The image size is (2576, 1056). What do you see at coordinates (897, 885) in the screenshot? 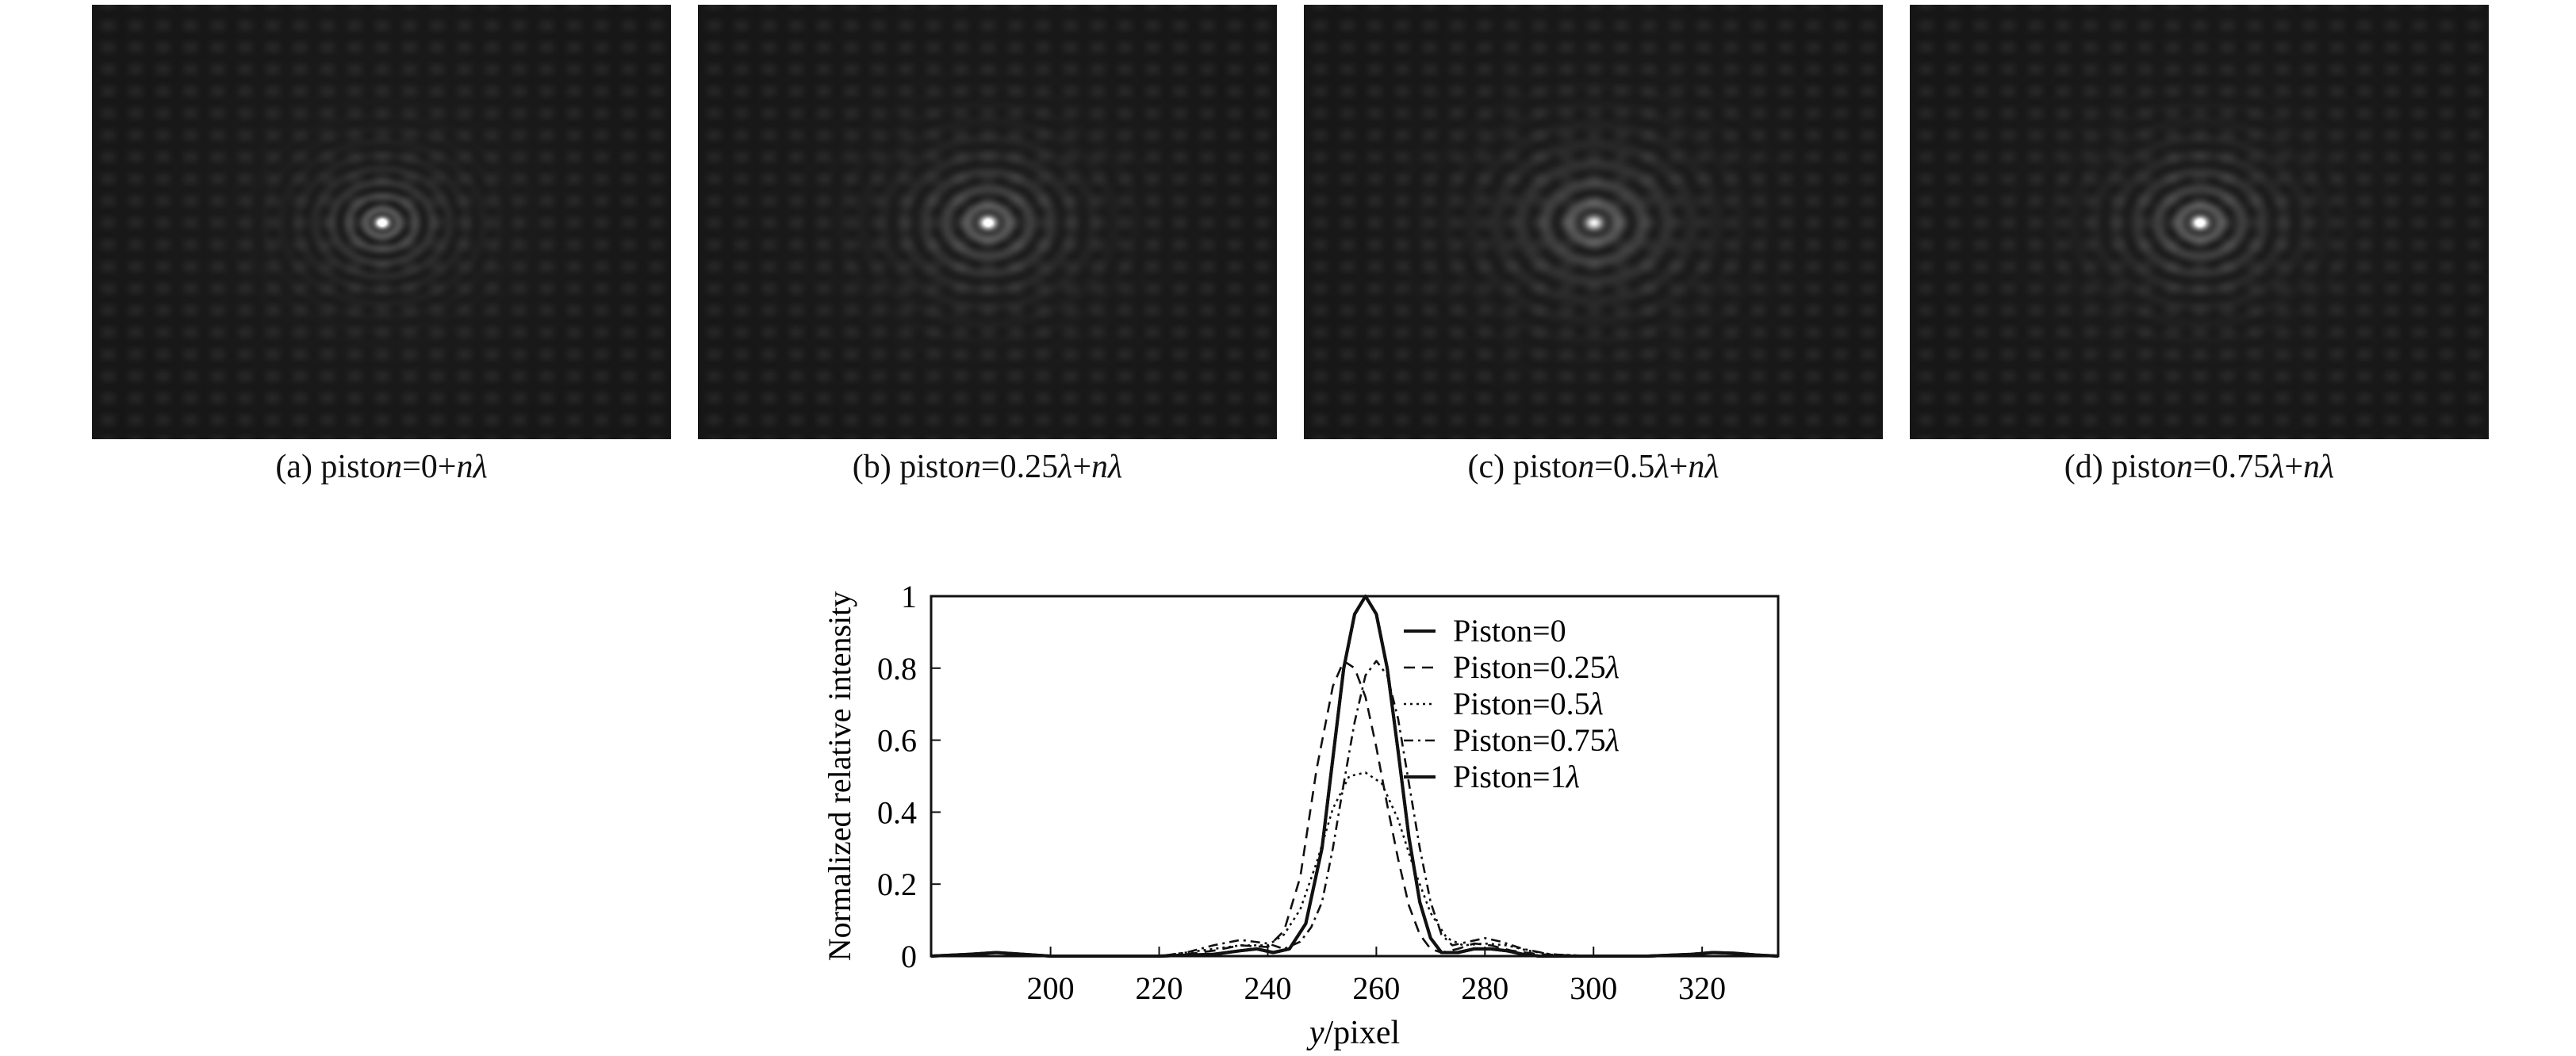
I see `y-tick-label: 0.2` at bounding box center [897, 885].